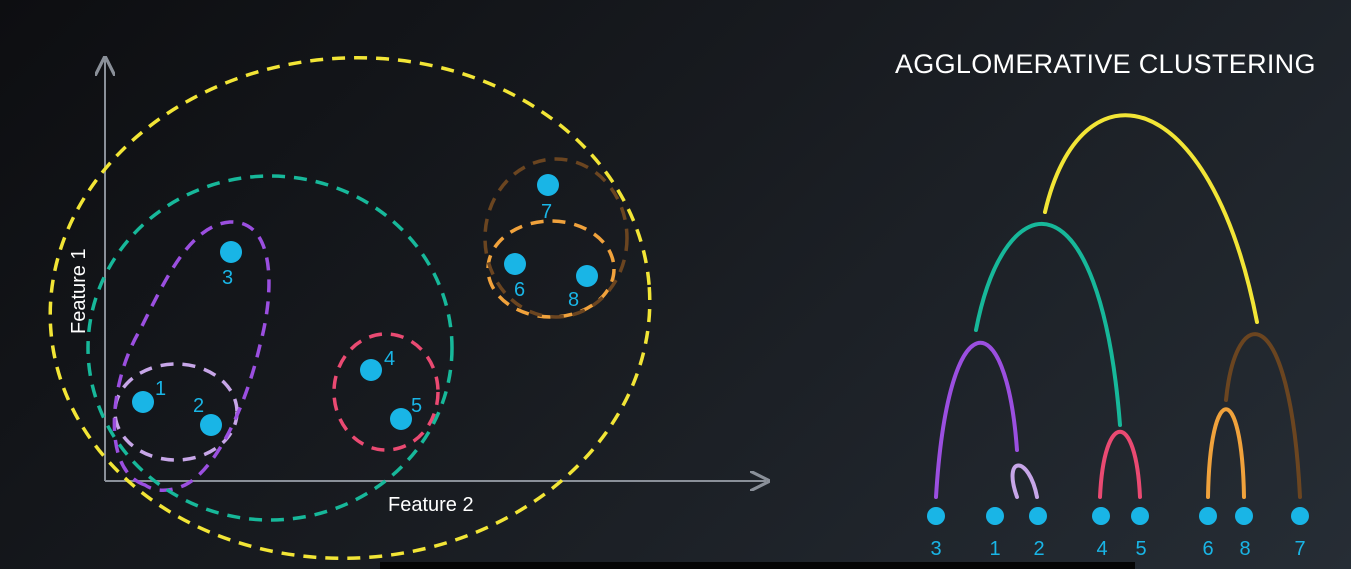  Describe the element at coordinates (757, 565) in the screenshot. I see `bottom-edge-bar` at that location.